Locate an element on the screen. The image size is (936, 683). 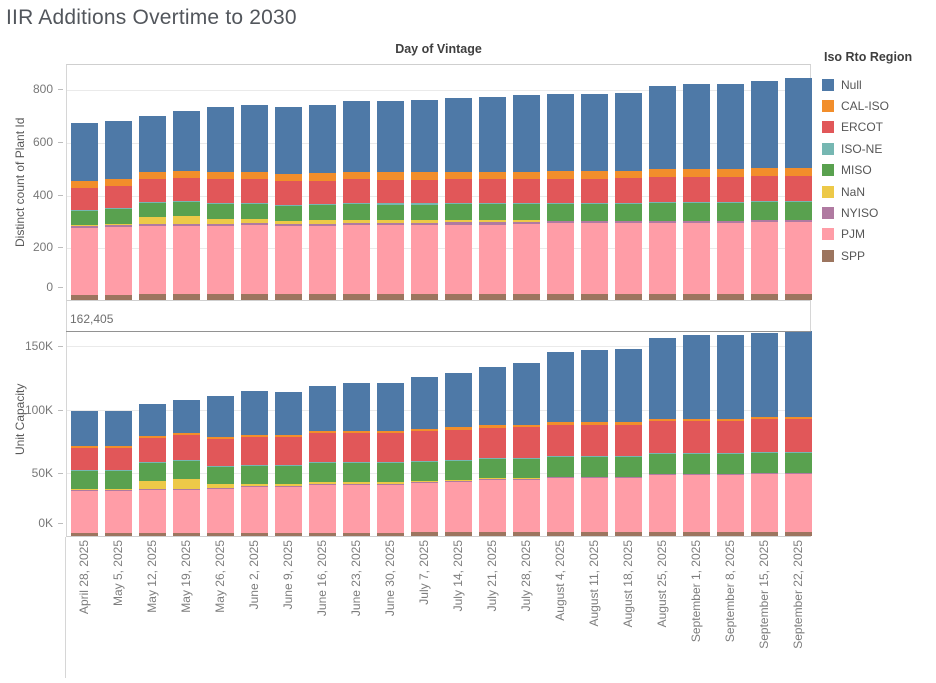
legend-item-pjm: PJM is located at coordinates (878, 234).